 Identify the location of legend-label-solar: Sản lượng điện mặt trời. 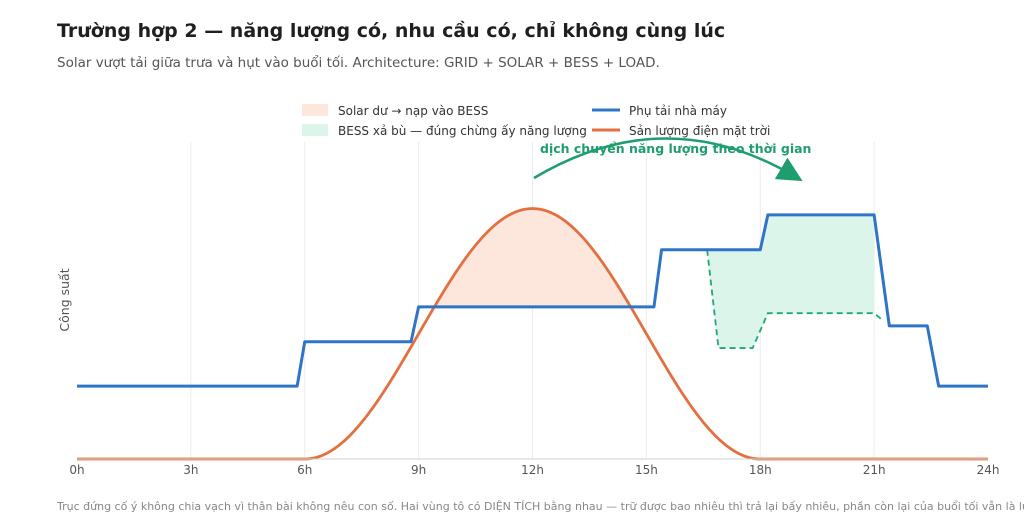
(699, 131).